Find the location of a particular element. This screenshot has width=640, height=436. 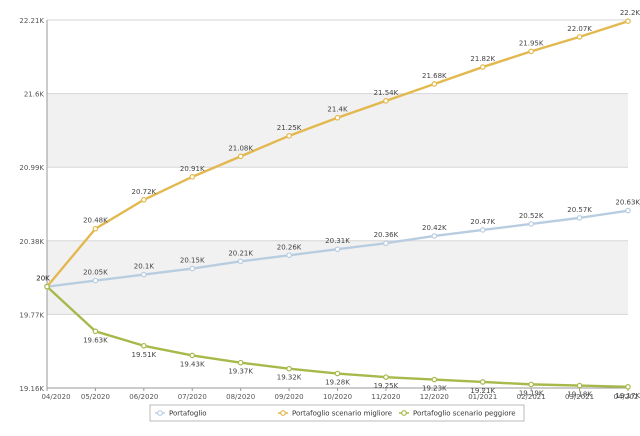

data-label: 20.1K is located at coordinates (144, 267).